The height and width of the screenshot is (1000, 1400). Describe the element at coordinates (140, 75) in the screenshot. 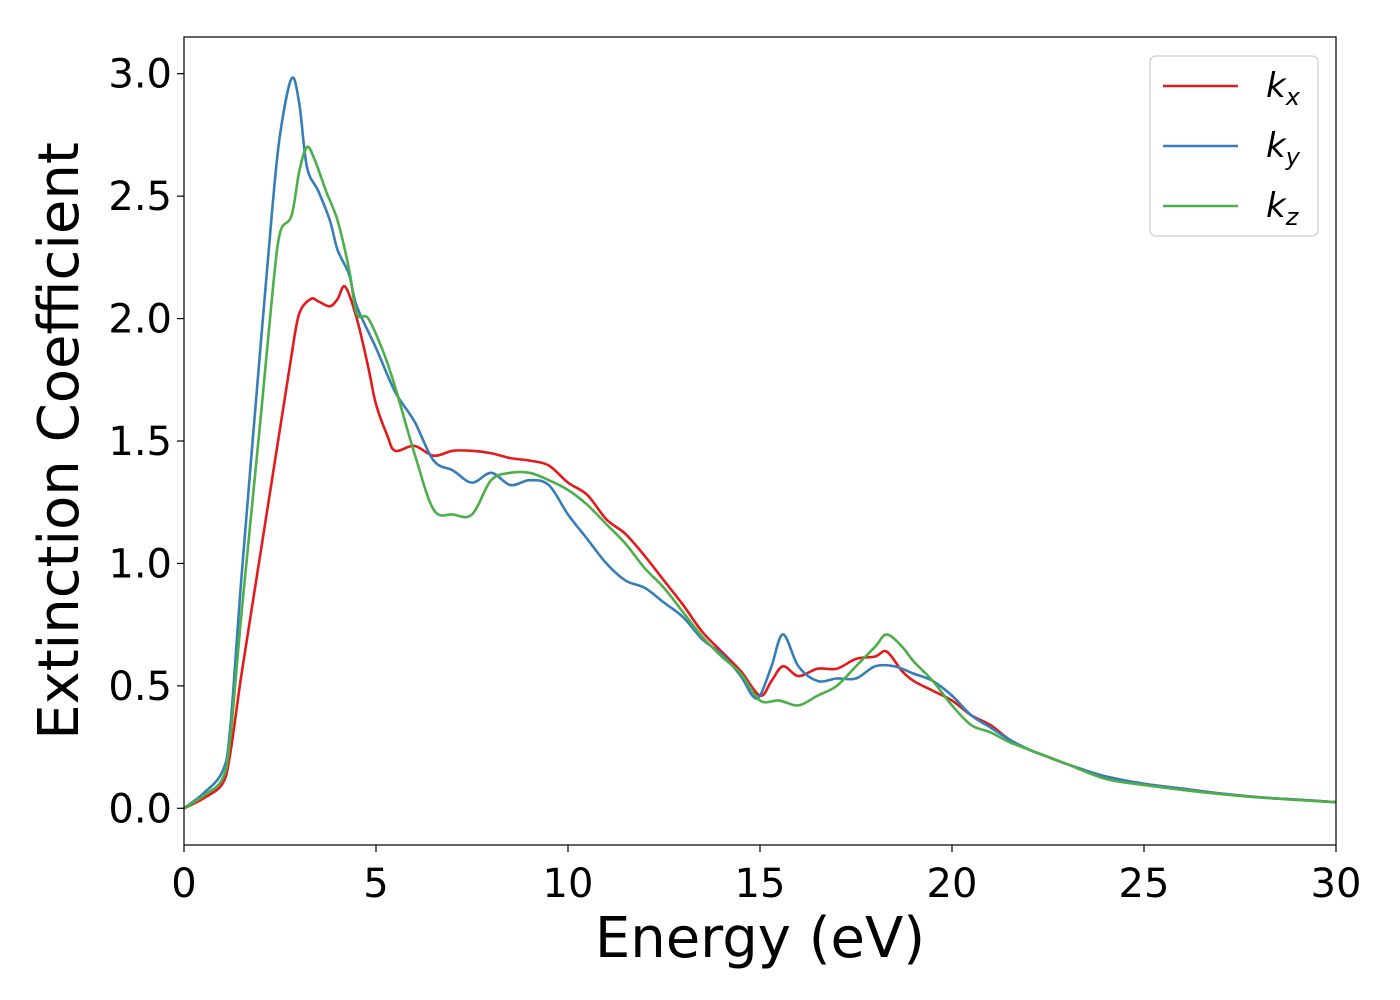

I see `y-tick-label: 3.0` at that location.